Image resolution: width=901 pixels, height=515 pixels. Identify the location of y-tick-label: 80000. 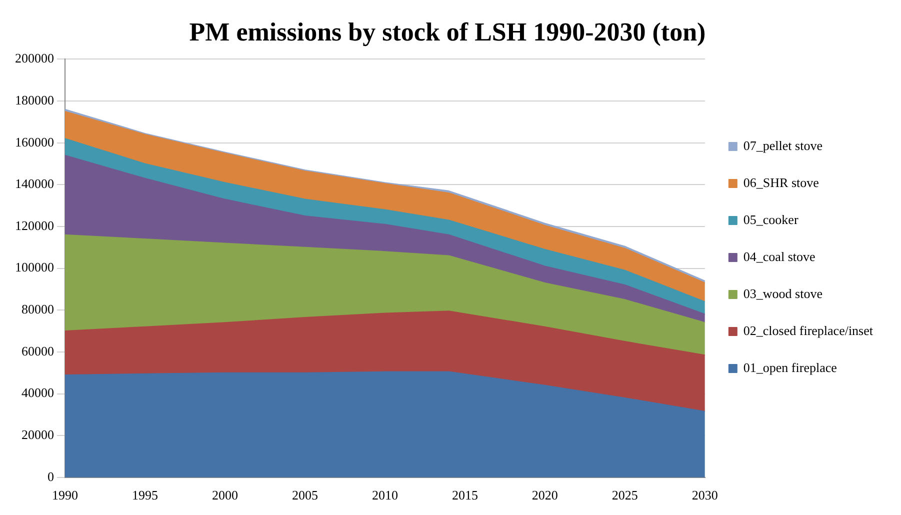
(38, 309).